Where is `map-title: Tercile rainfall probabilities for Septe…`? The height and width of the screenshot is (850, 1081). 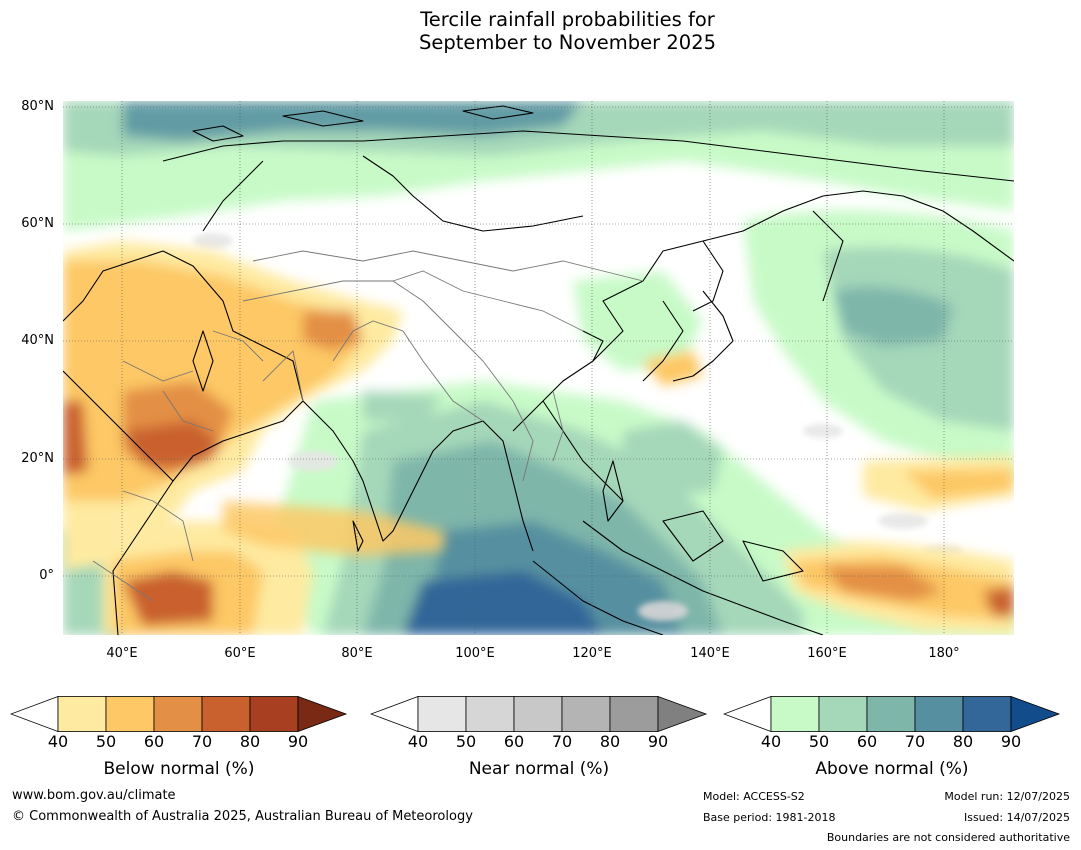
map-title: Tercile rainfall probabilities for Septe… is located at coordinates (540, 31).